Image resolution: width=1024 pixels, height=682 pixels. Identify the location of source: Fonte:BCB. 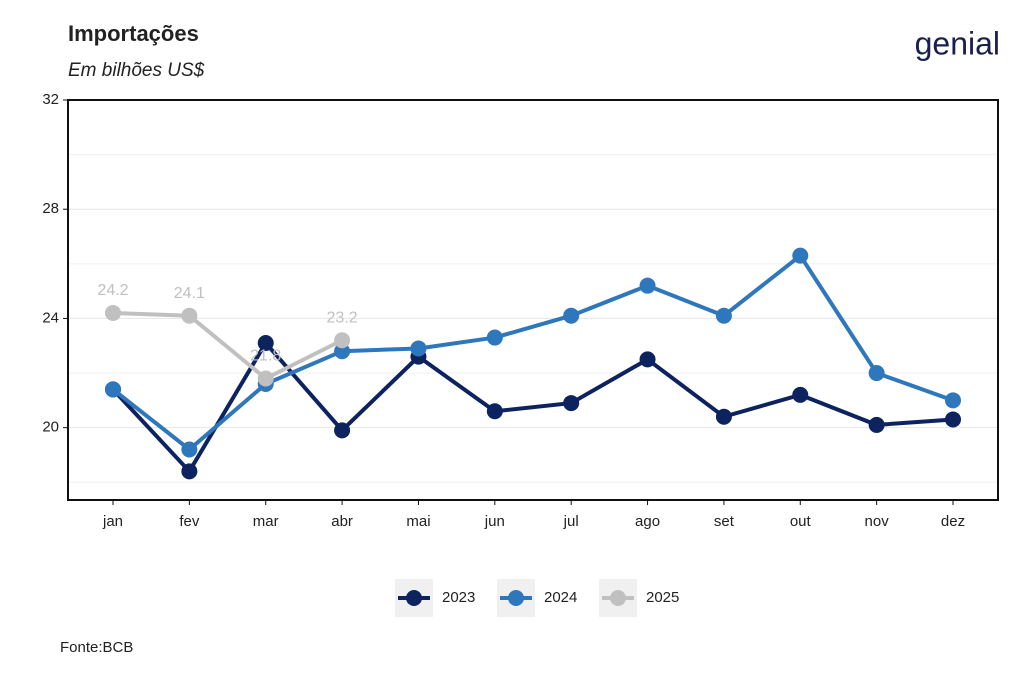
(96, 647).